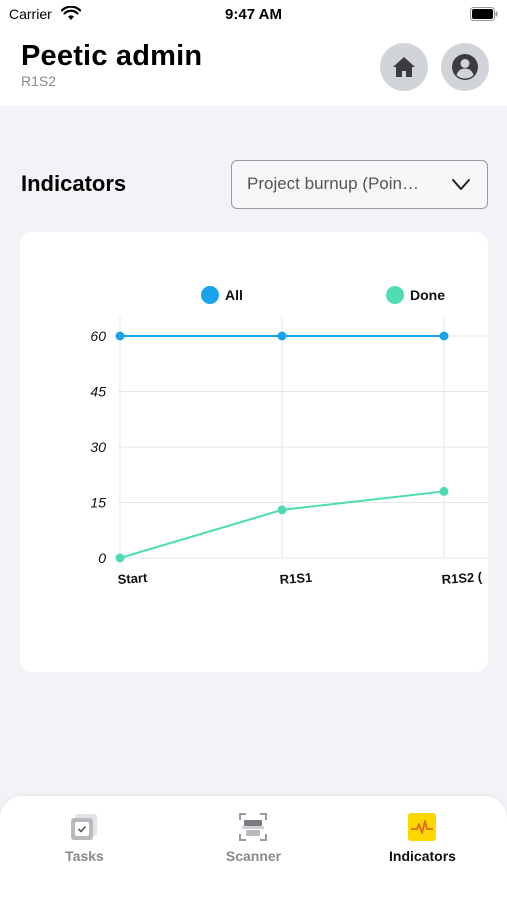 This screenshot has height=900, width=507. What do you see at coordinates (39, 81) in the screenshot?
I see `page-subtitle: R1S2` at bounding box center [39, 81].